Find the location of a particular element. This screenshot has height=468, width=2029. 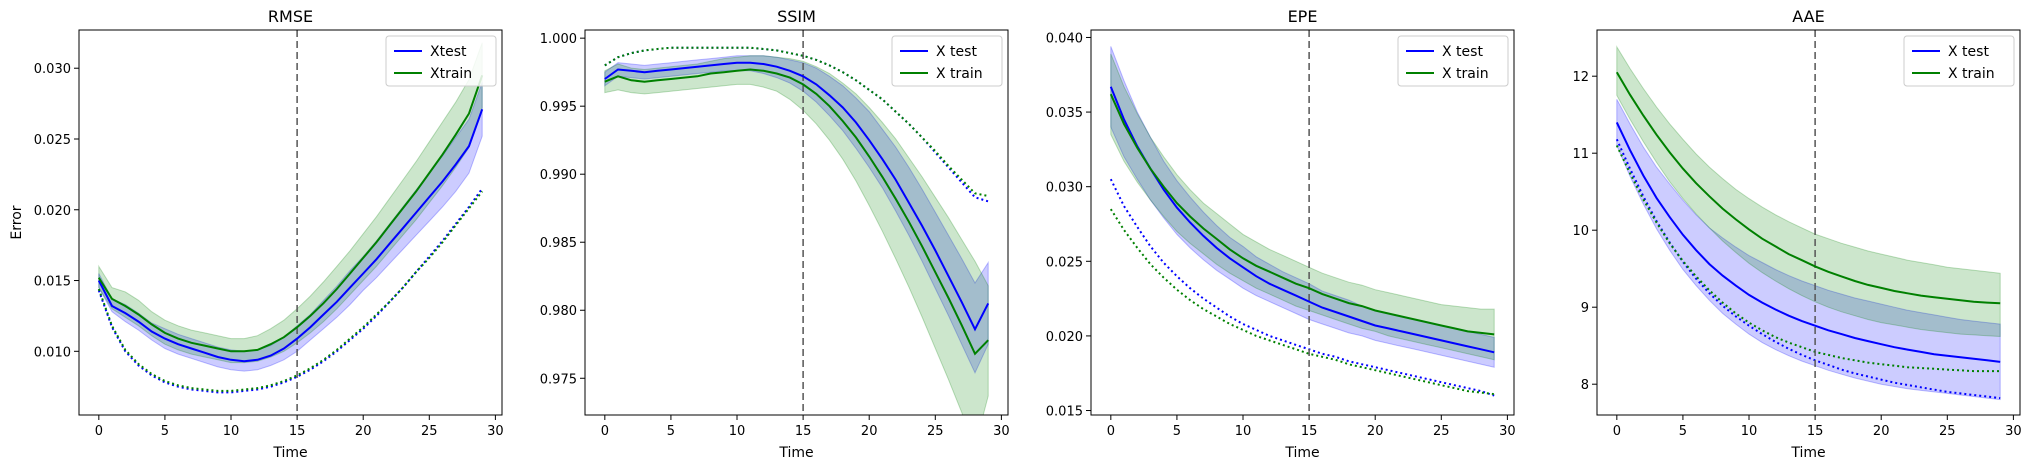

y-tick-label: 0.990 is located at coordinates (558, 175).